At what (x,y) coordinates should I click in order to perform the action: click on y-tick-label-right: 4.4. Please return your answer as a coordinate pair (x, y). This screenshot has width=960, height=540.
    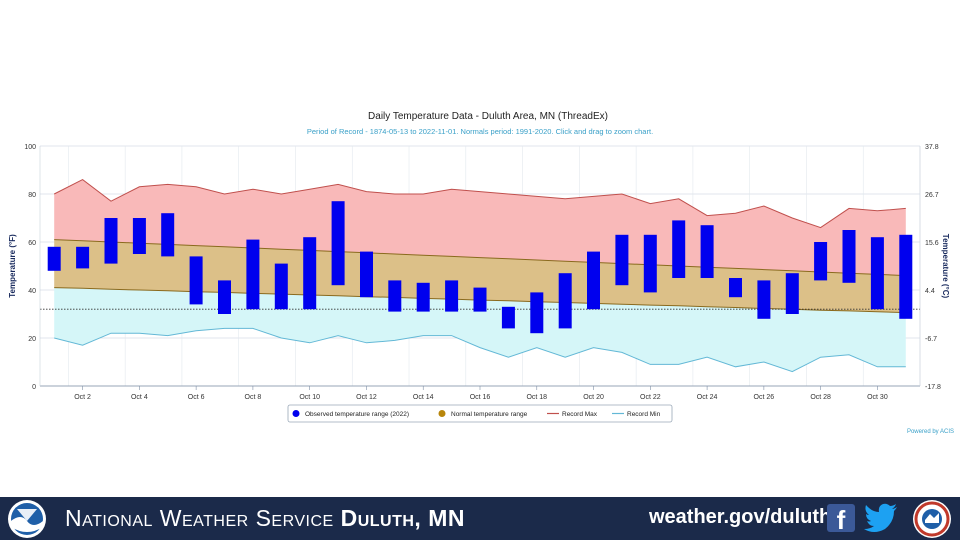
    Looking at the image, I should click on (930, 291).